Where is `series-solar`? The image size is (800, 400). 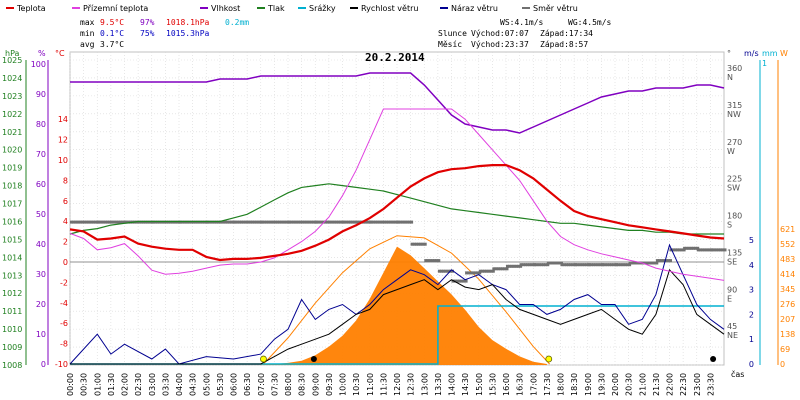 series-solar is located at coordinates (403, 305).